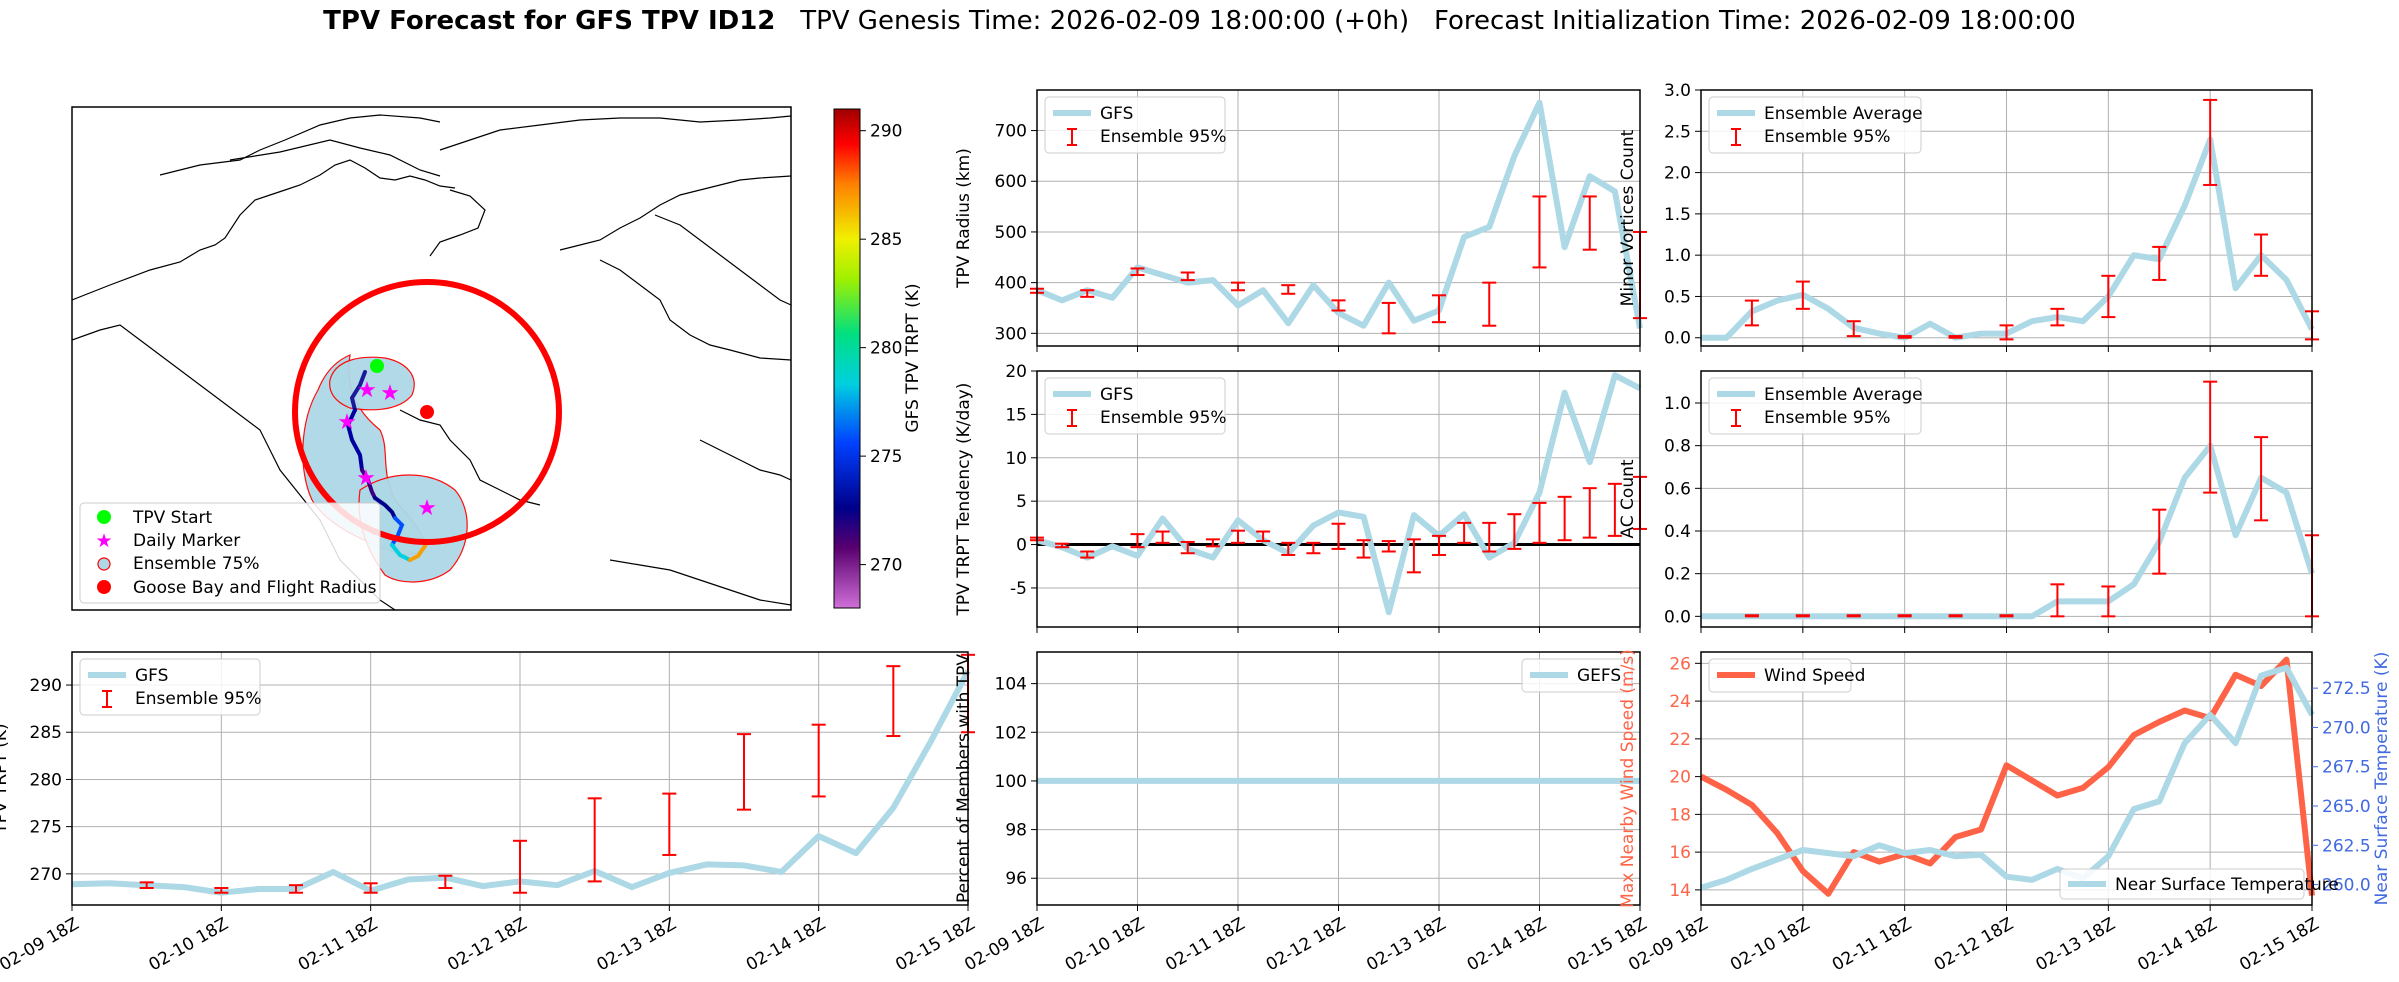 The image size is (2399, 982). Describe the element at coordinates (886, 457) in the screenshot. I see `colorbar-tick-label: 275` at that location.